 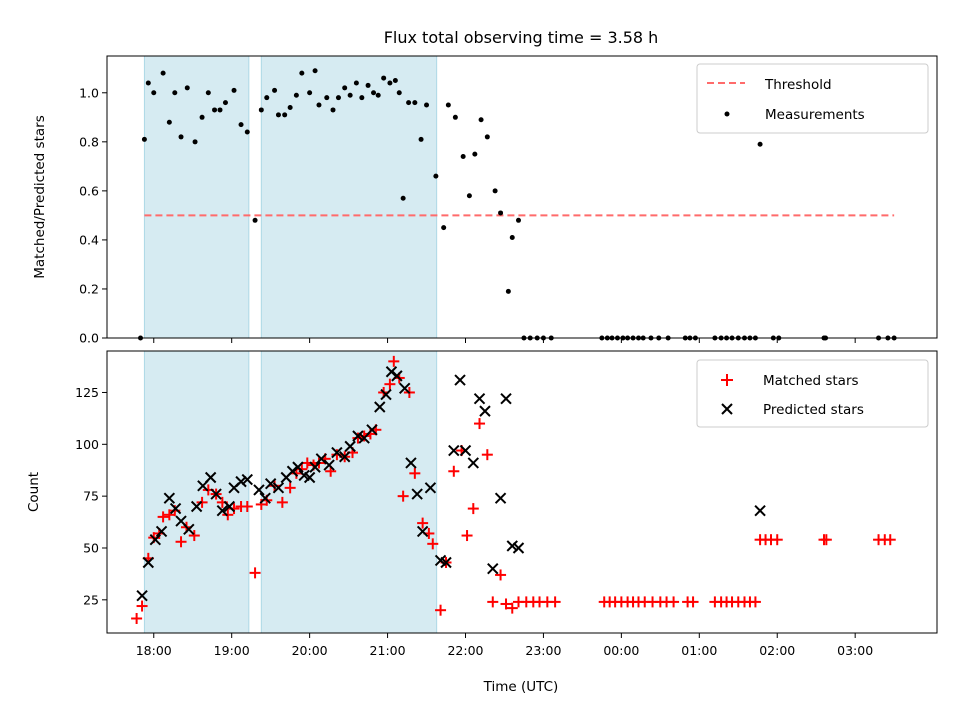 What do you see at coordinates (727, 380) in the screenshot?
I see `legend-matched-swatch` at bounding box center [727, 380].